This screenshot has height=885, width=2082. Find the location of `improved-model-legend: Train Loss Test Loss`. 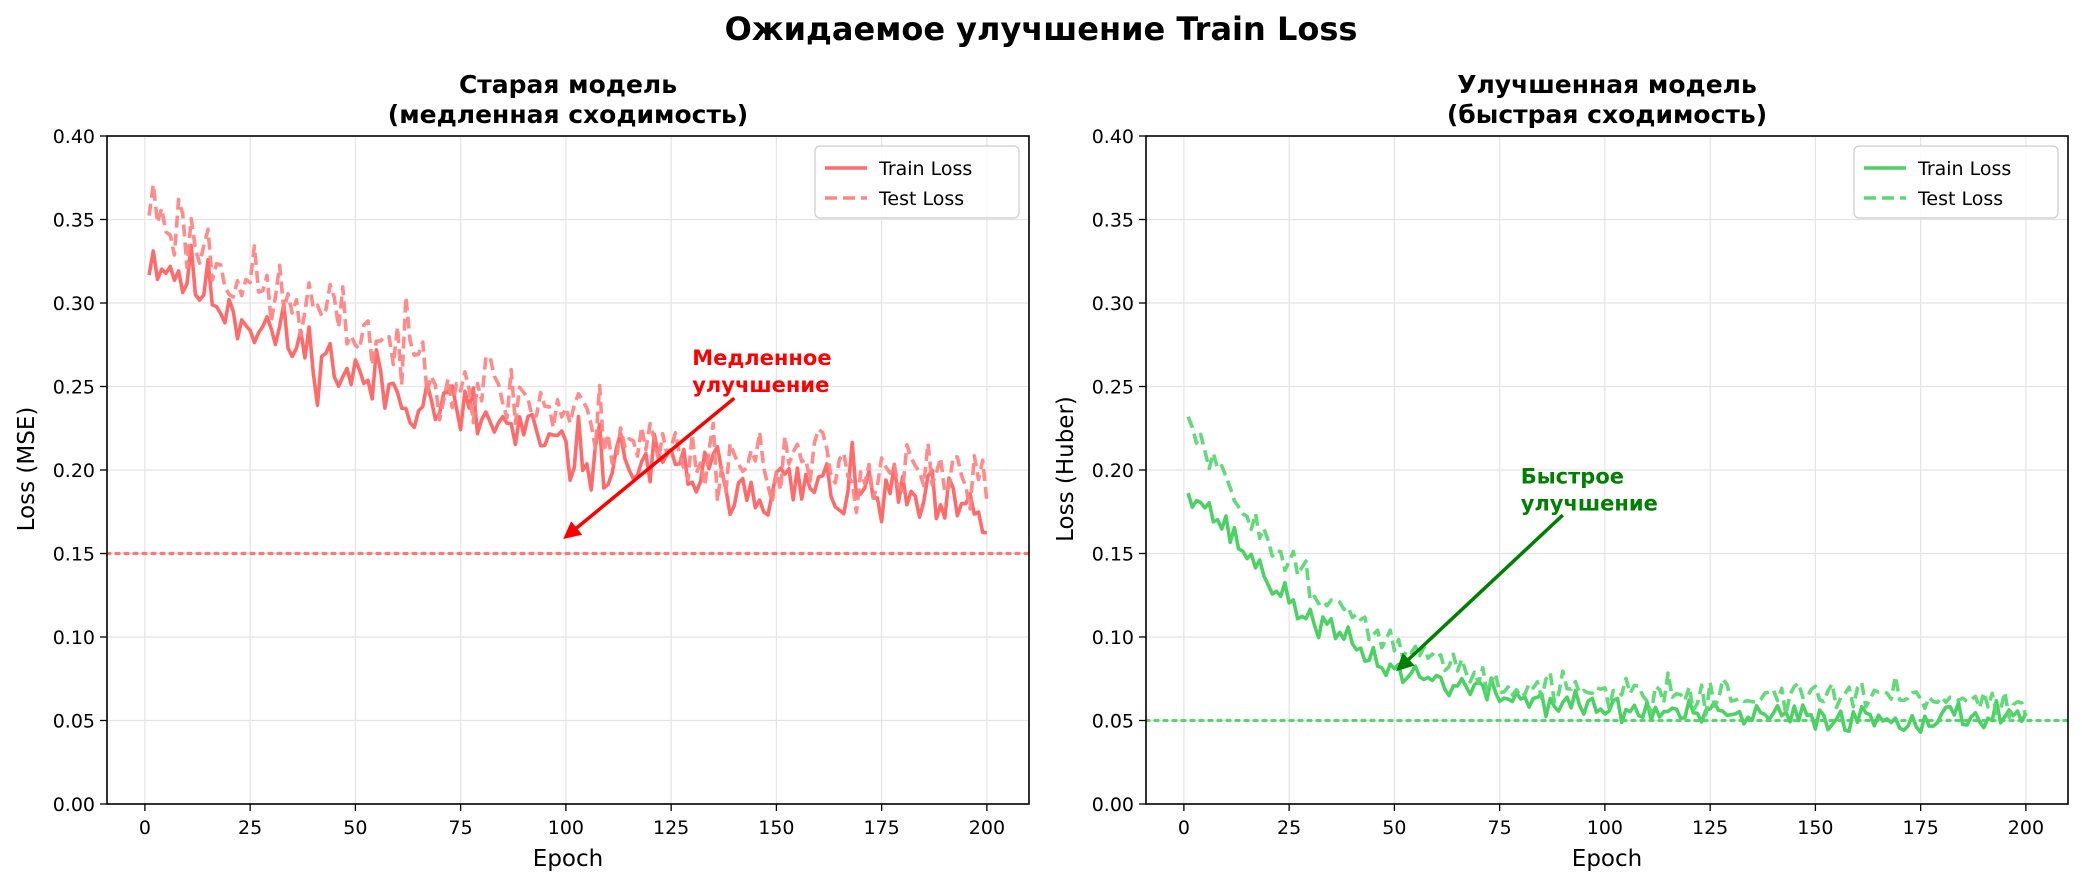

improved-model-legend: Train Loss Test Loss is located at coordinates (1956, 182).